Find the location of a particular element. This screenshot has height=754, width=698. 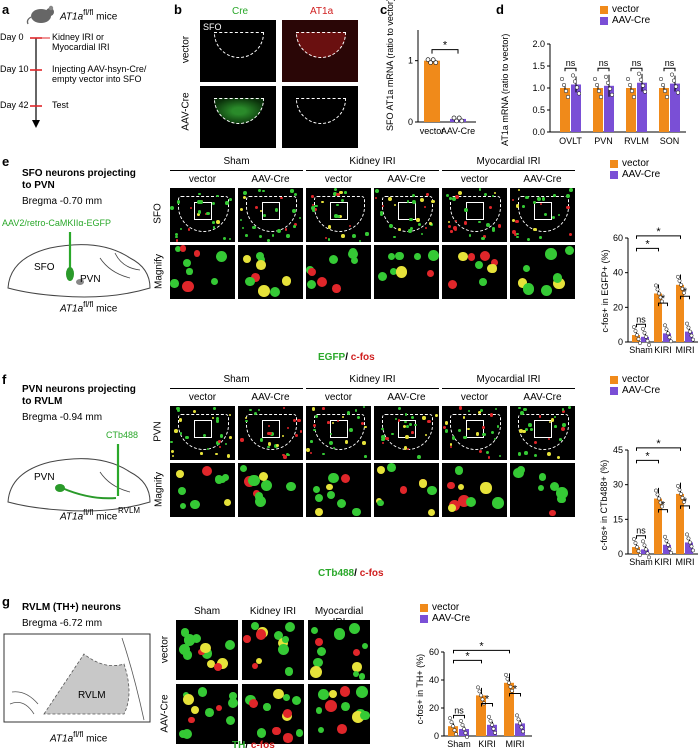

row-label-overview: SFO is located at coordinates (158, 213).